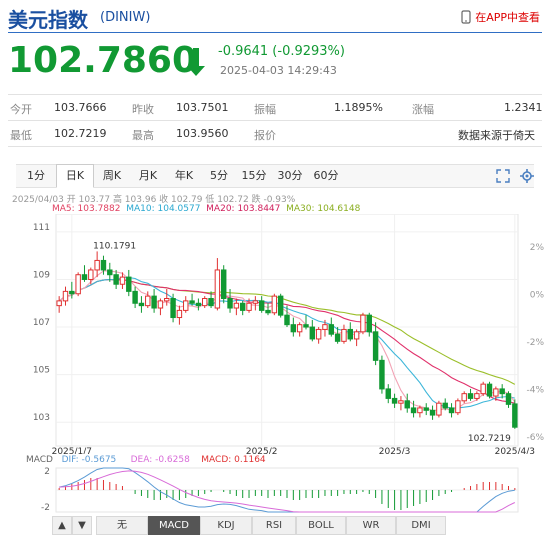 This screenshot has width=550, height=539. I want to click on tab-weekly: 周K, so click(112, 175).